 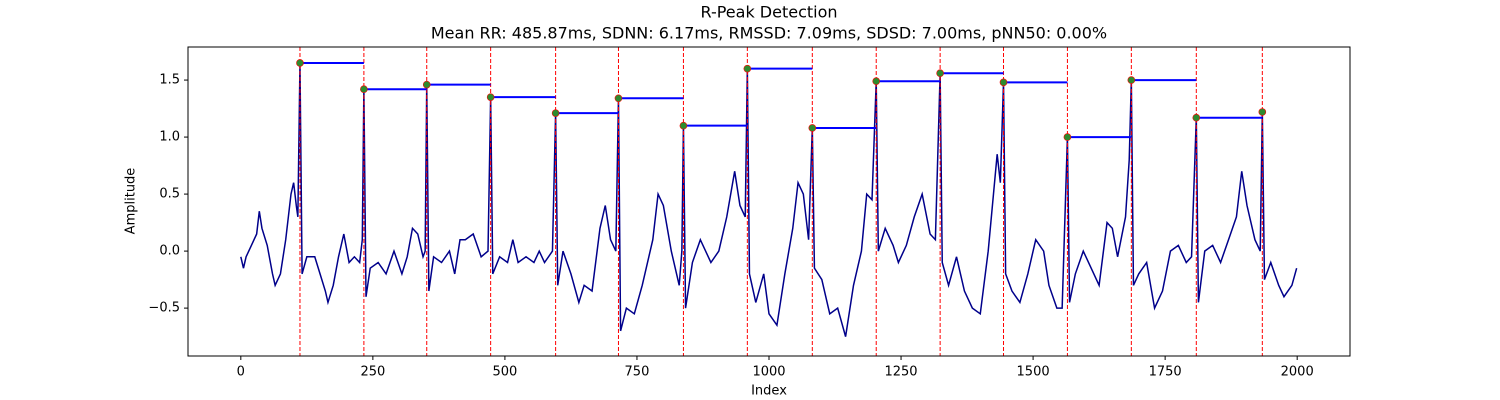 What do you see at coordinates (169, 137) in the screenshot?
I see `y-tick-label: 1.0` at bounding box center [169, 137].